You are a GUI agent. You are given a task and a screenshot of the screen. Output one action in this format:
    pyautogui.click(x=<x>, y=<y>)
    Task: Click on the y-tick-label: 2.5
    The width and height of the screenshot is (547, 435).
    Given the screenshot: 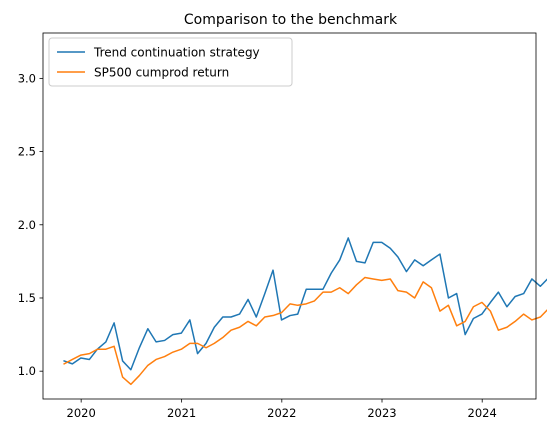 What is the action you would take?
    pyautogui.click(x=27, y=152)
    